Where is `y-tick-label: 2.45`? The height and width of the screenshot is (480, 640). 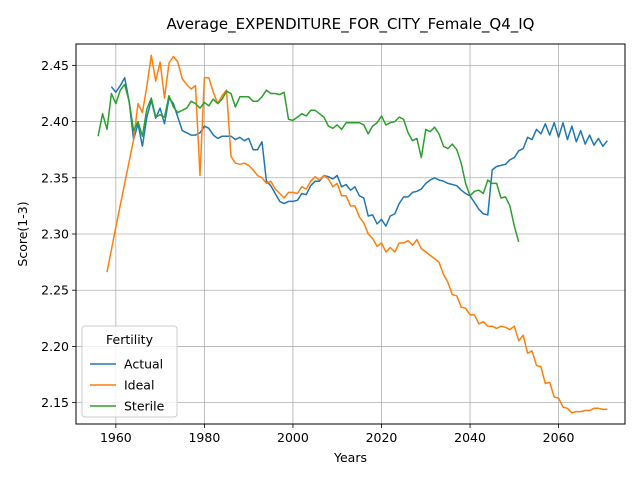 y-tick-label: 2.45 is located at coordinates (55, 65).